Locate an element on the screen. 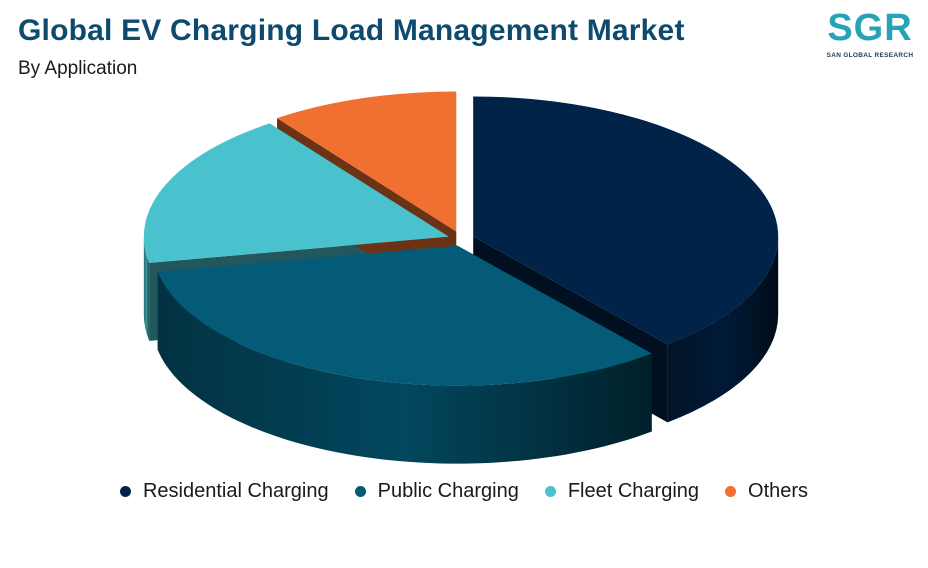  legend-item-residential-charging: Residential Charging is located at coordinates (224, 491).